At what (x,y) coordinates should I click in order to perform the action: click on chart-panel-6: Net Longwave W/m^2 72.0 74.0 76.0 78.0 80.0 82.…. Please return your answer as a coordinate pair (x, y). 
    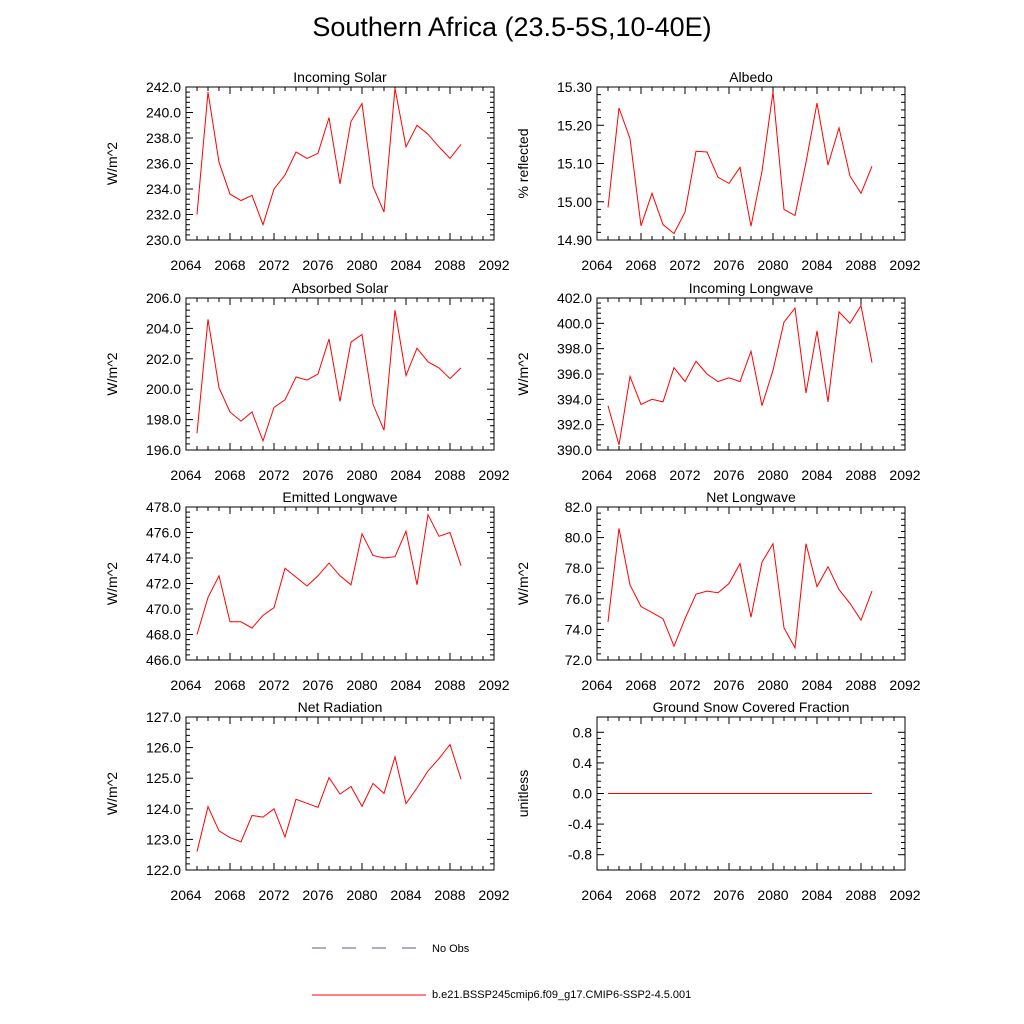
    Looking at the image, I should click on (718, 591).